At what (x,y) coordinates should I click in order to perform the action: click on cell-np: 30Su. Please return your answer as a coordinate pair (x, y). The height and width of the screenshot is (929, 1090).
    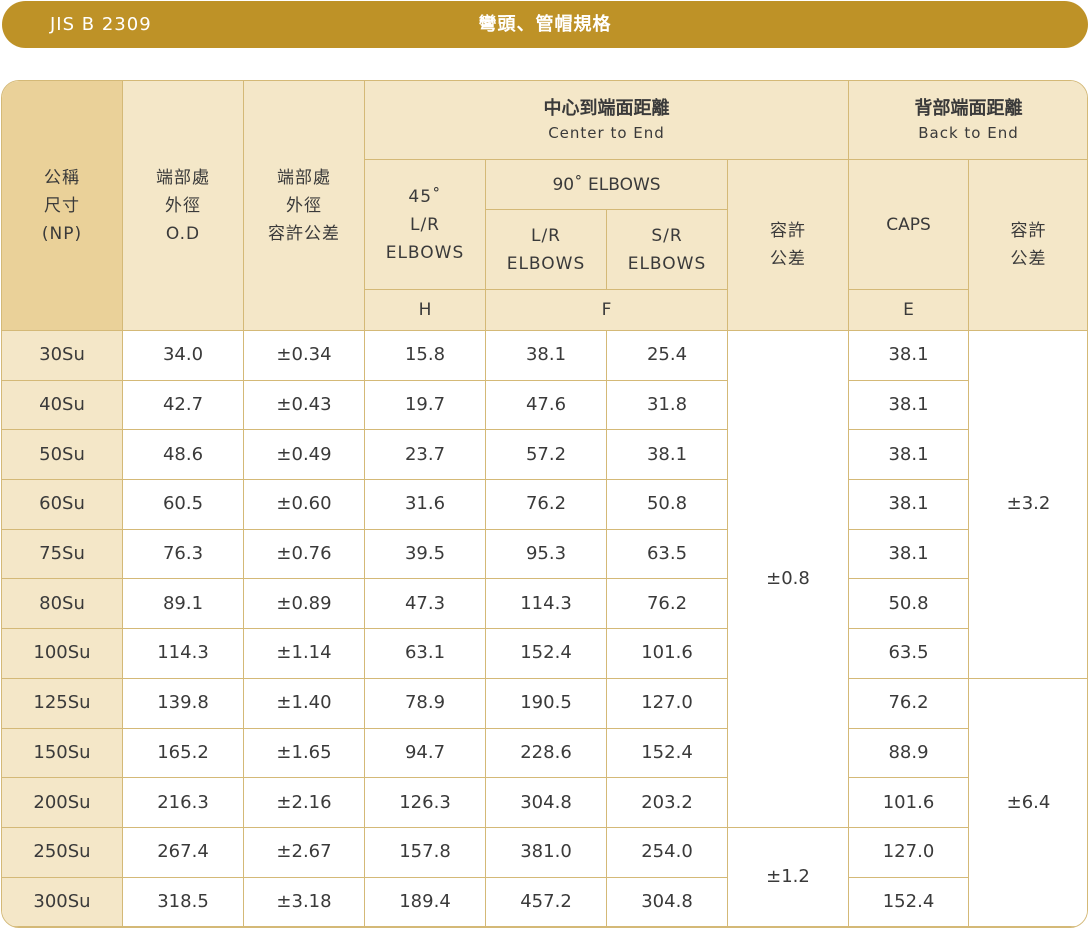
    Looking at the image, I should click on (62, 355).